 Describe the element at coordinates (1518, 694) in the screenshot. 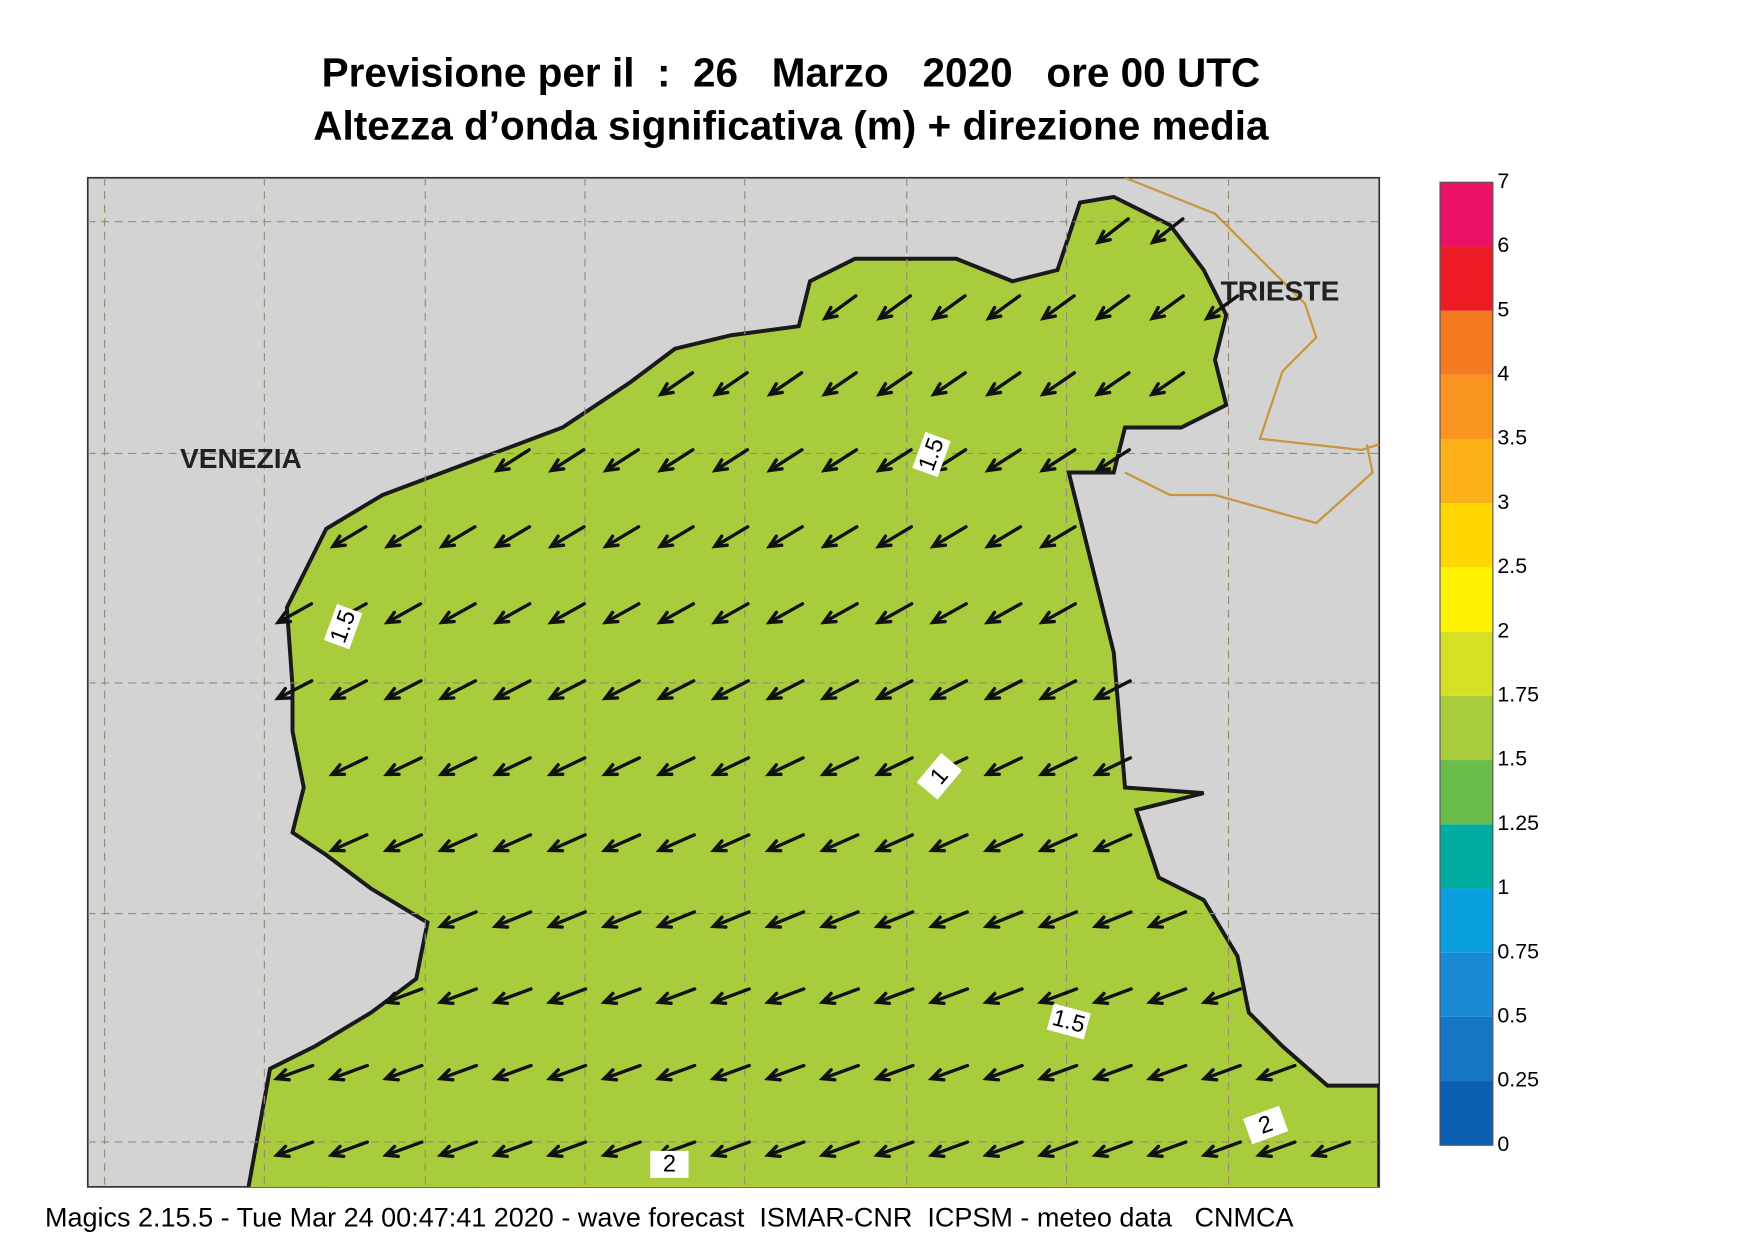

I see `colorbar-label: 1.75` at that location.